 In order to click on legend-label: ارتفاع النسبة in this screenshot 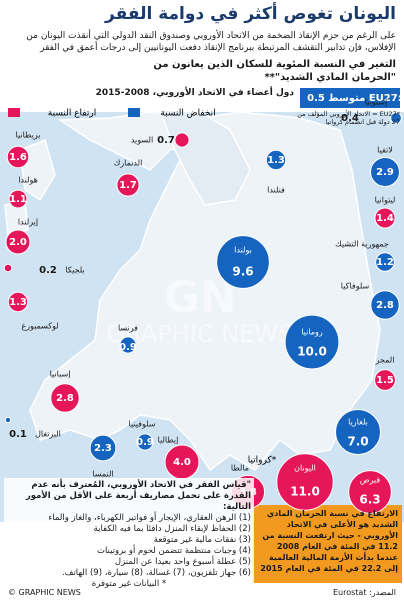, I will do `click(72, 114)`.